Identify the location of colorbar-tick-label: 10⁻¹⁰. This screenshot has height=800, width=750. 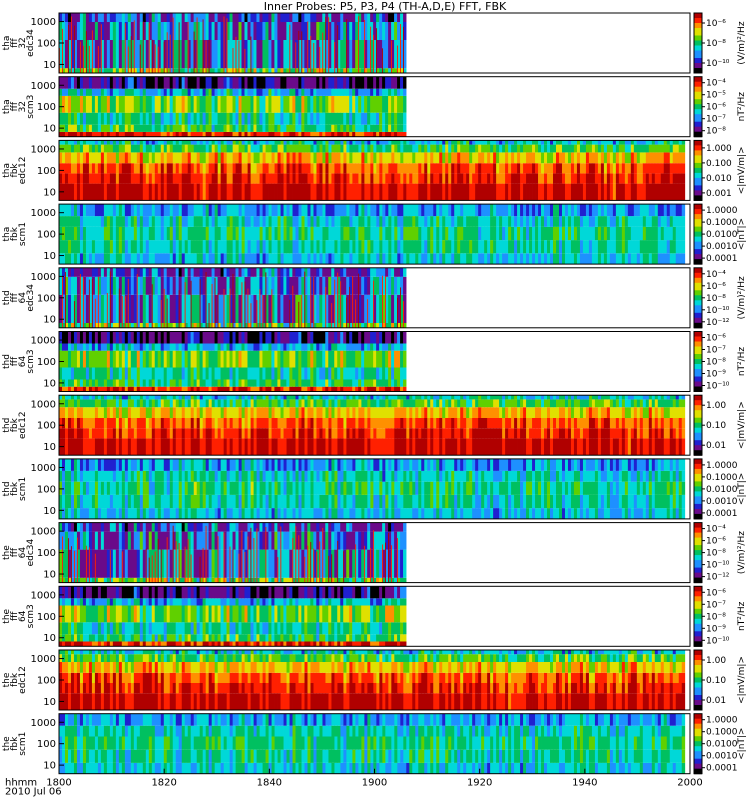
(718, 311).